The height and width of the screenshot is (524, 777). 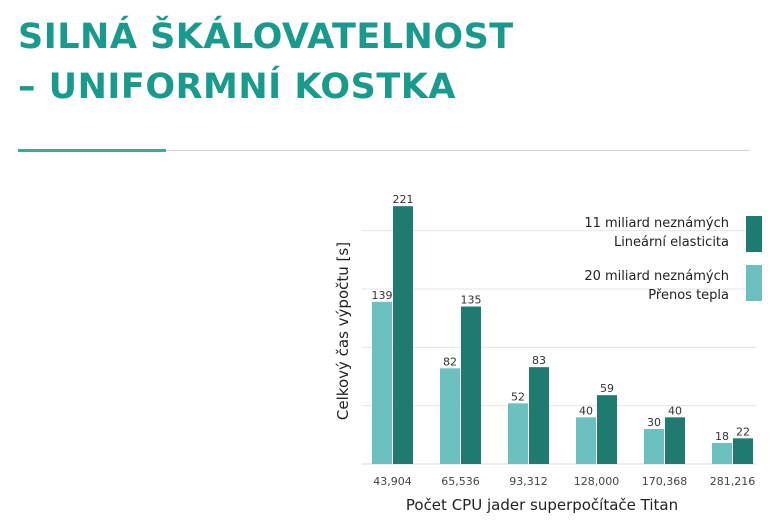 What do you see at coordinates (450, 361) in the screenshot?
I see `data-label: 82` at bounding box center [450, 361].